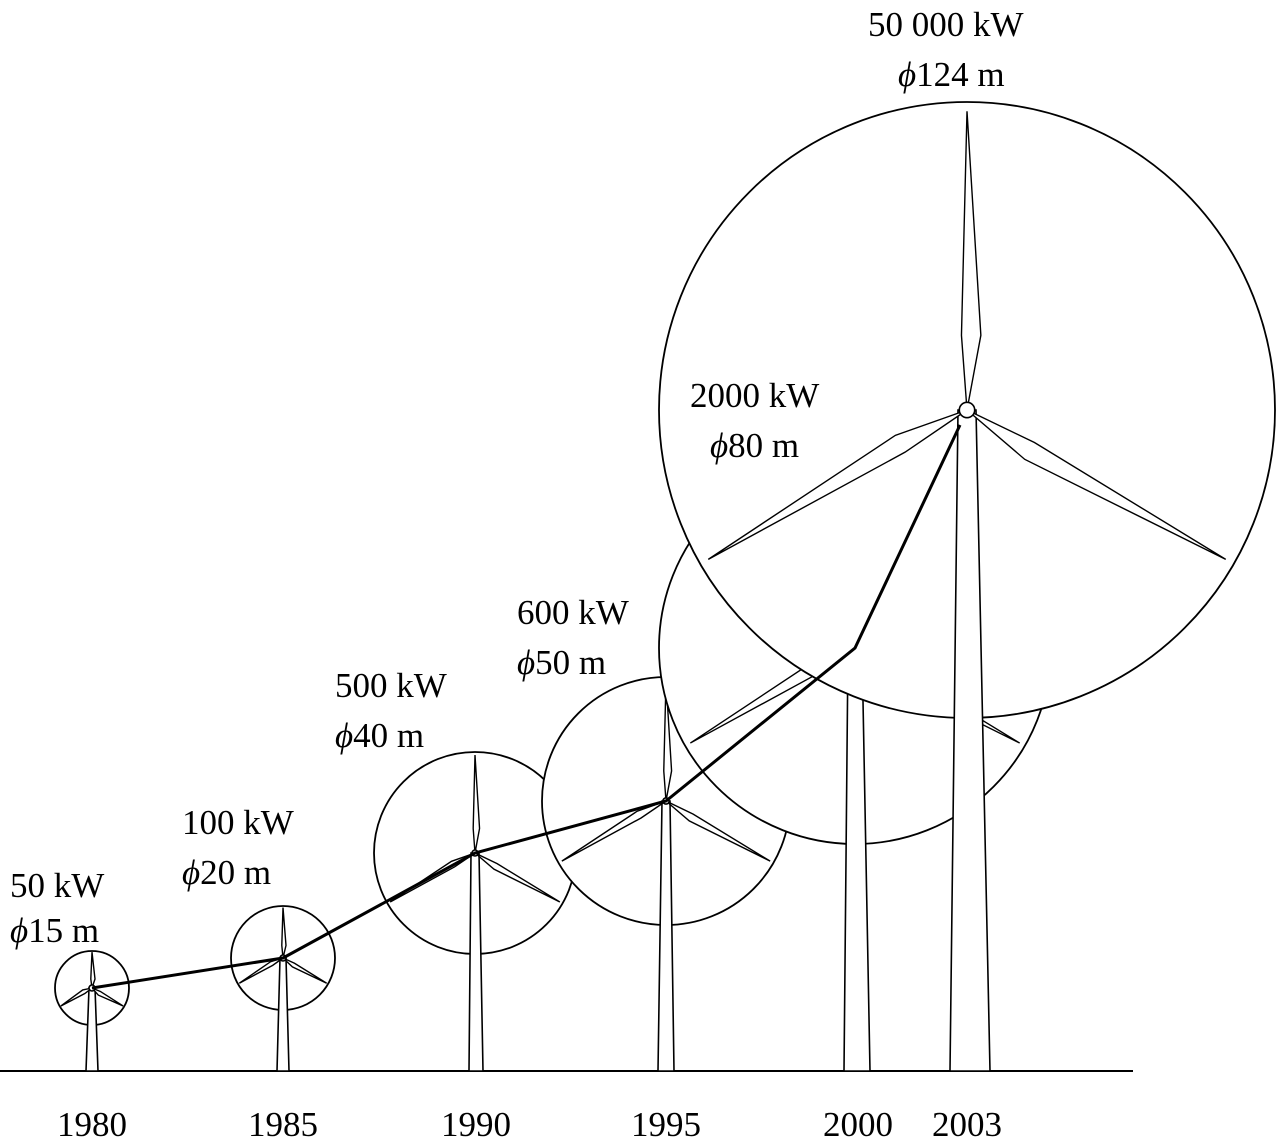 The image size is (1280, 1148). I want to click on diameter-label-1980: ϕ15 m, so click(54, 930).